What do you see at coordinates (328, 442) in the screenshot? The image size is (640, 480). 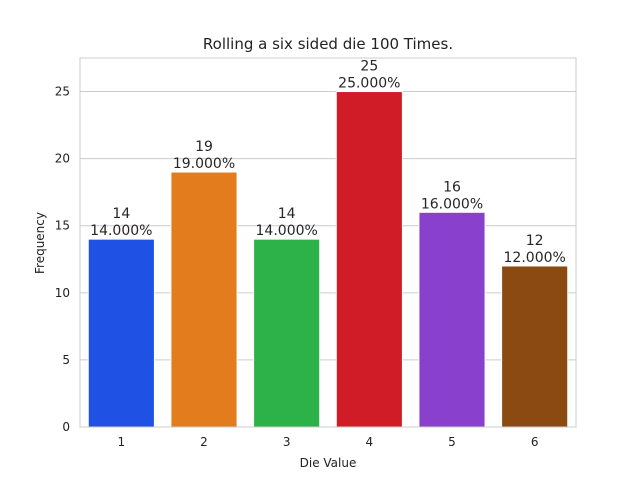 I see `x-tick-labels: 1 2 3 4 5 6` at bounding box center [328, 442].